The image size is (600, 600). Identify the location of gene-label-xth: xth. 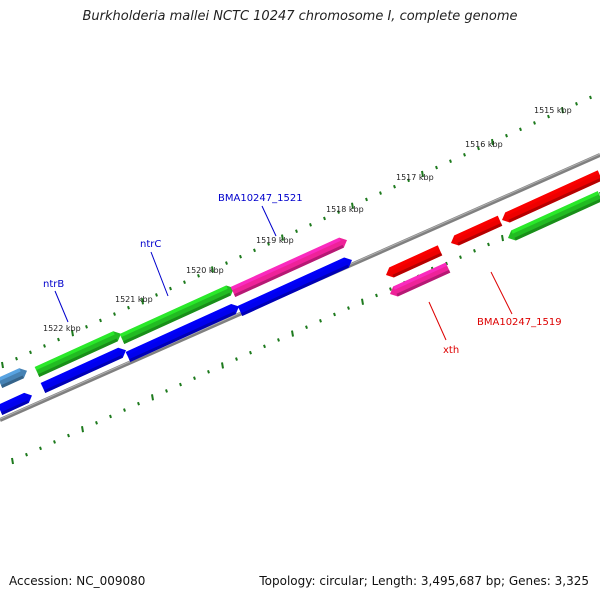
(451, 350).